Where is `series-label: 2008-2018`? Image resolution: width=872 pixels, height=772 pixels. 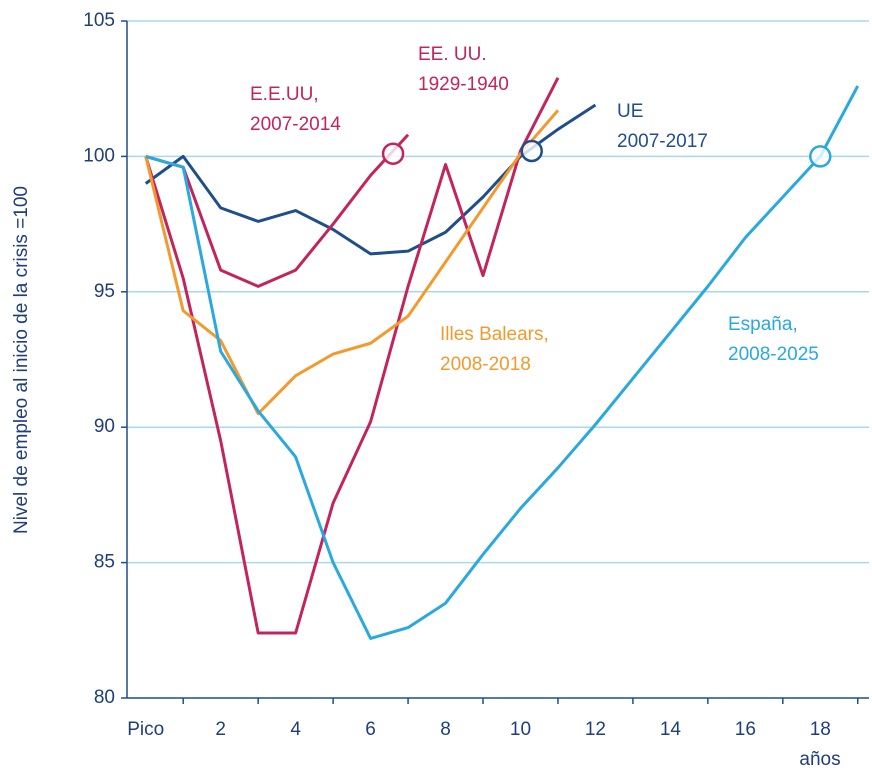
series-label: 2008-2018 is located at coordinates (485, 364).